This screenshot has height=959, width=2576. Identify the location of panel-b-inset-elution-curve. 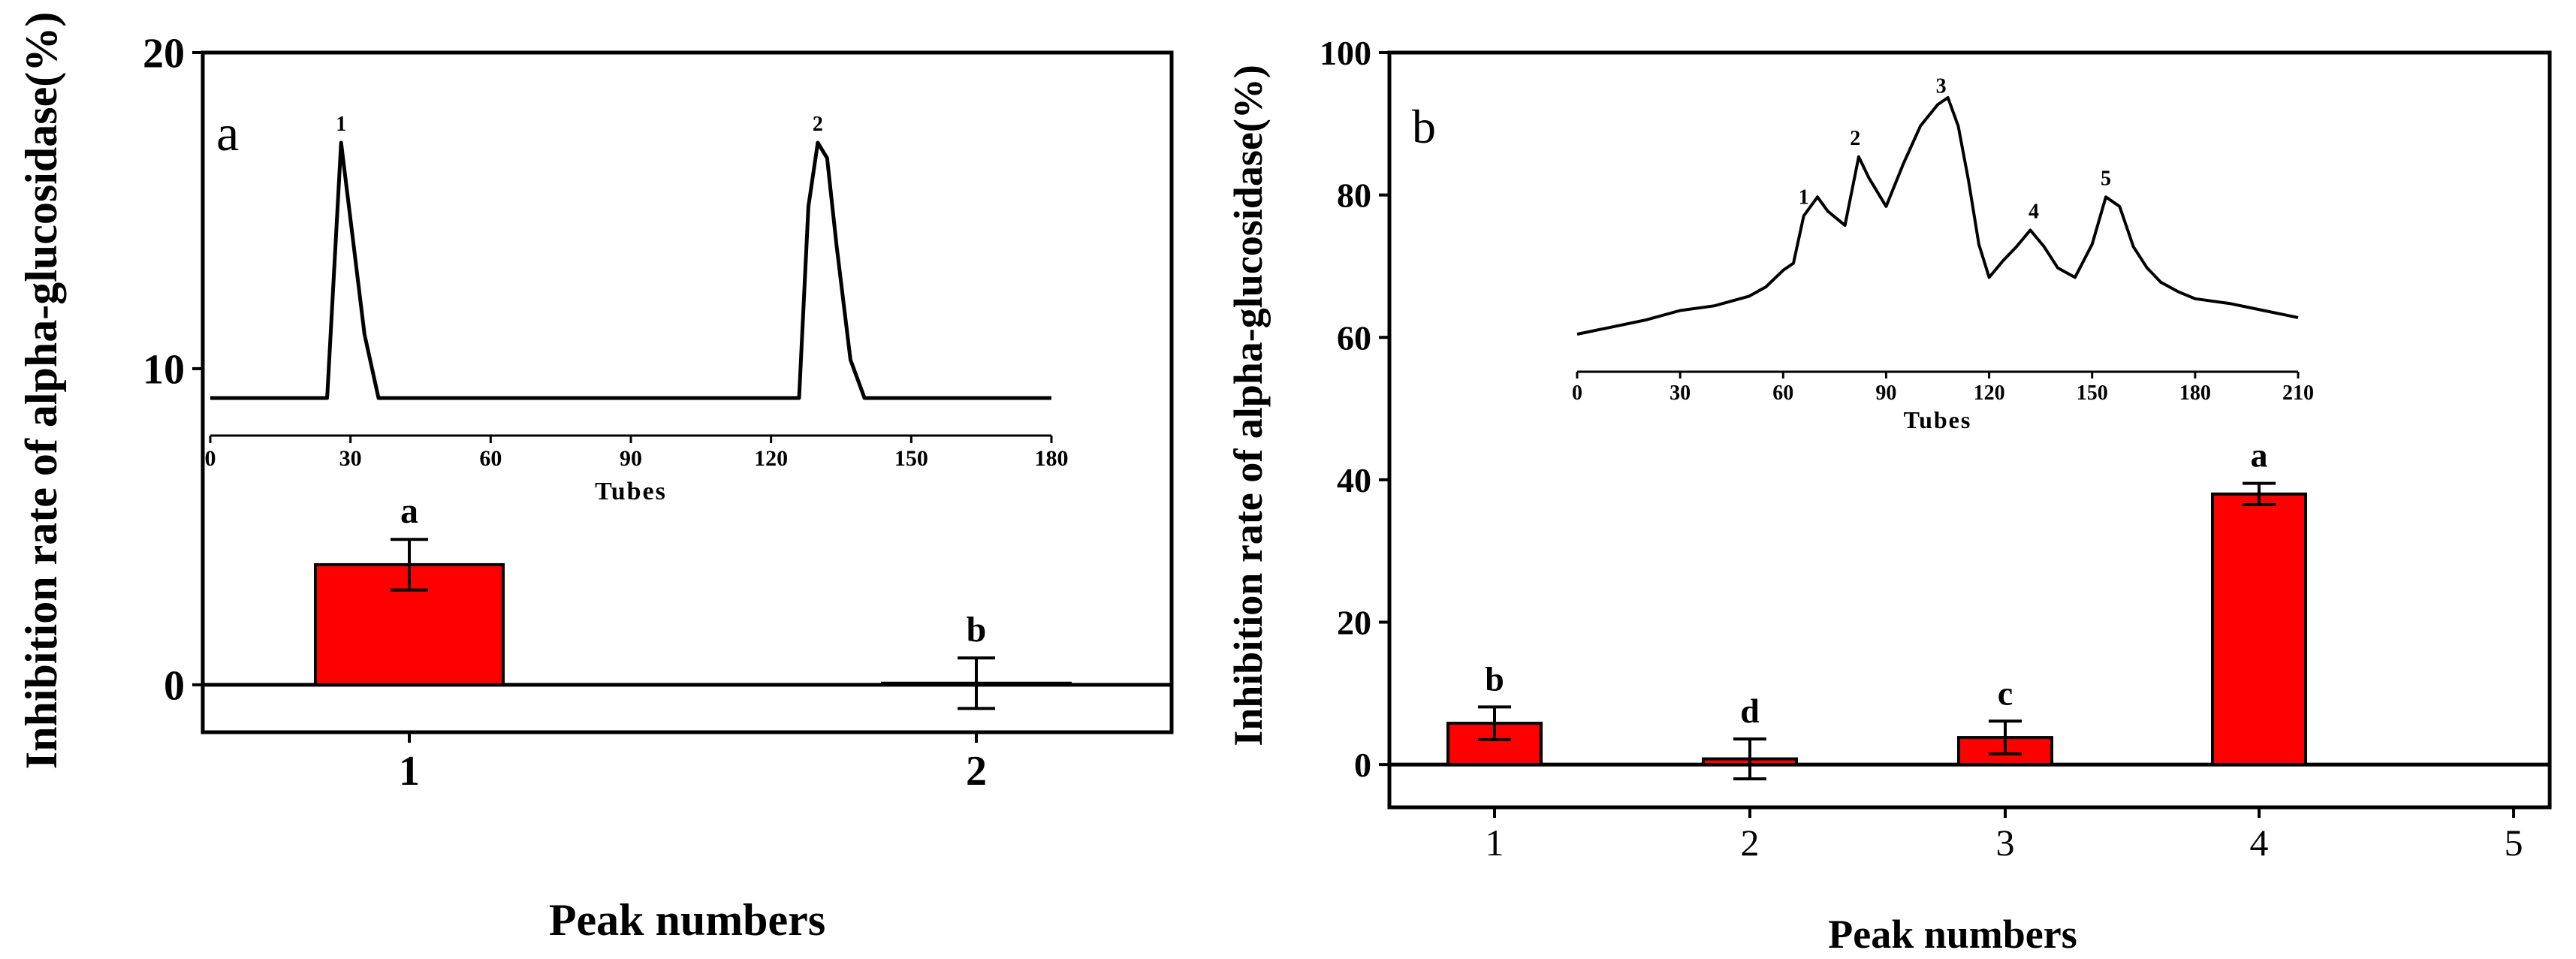
(1937, 216).